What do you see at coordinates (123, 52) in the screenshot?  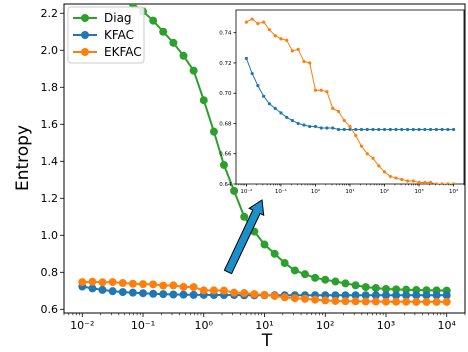 I see `legend-label-ekfac: EKFAC` at bounding box center [123, 52].